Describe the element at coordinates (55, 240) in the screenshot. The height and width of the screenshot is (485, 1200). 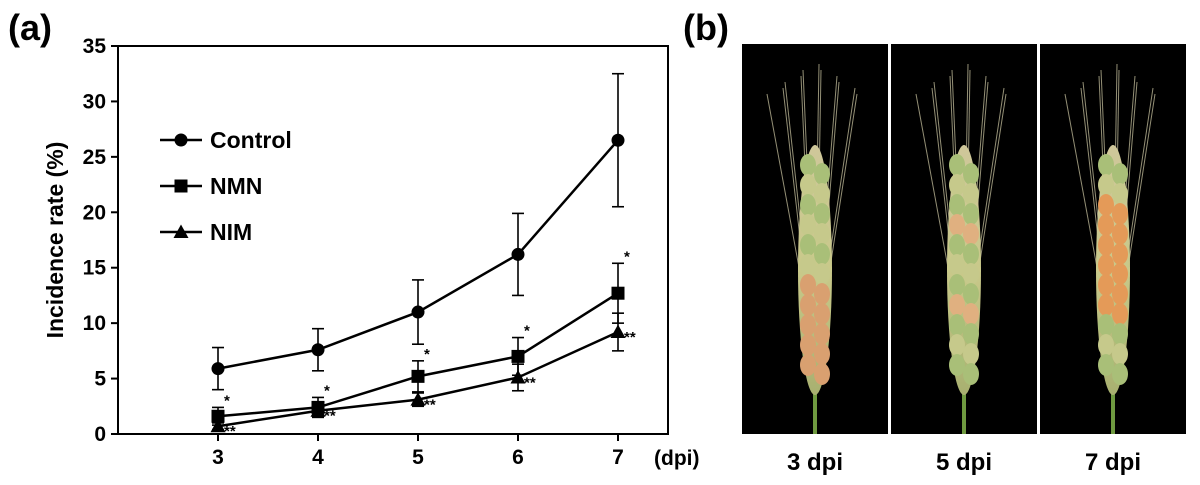
I see `y-axis-title: Incidence rate (%)` at that location.